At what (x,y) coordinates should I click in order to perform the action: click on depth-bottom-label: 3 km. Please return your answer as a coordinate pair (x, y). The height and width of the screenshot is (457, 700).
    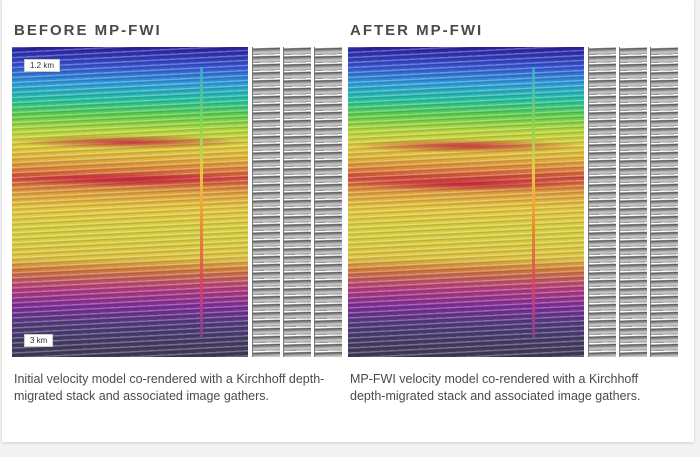
    Looking at the image, I should click on (39, 340).